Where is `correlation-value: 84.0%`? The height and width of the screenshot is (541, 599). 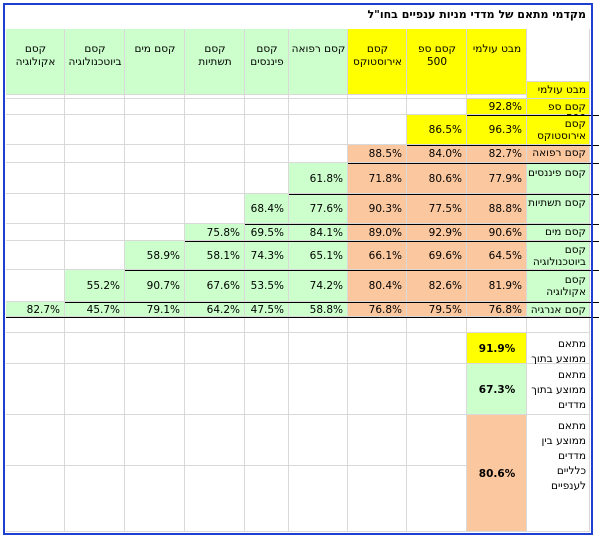 correlation-value: 84.0% is located at coordinates (445, 154).